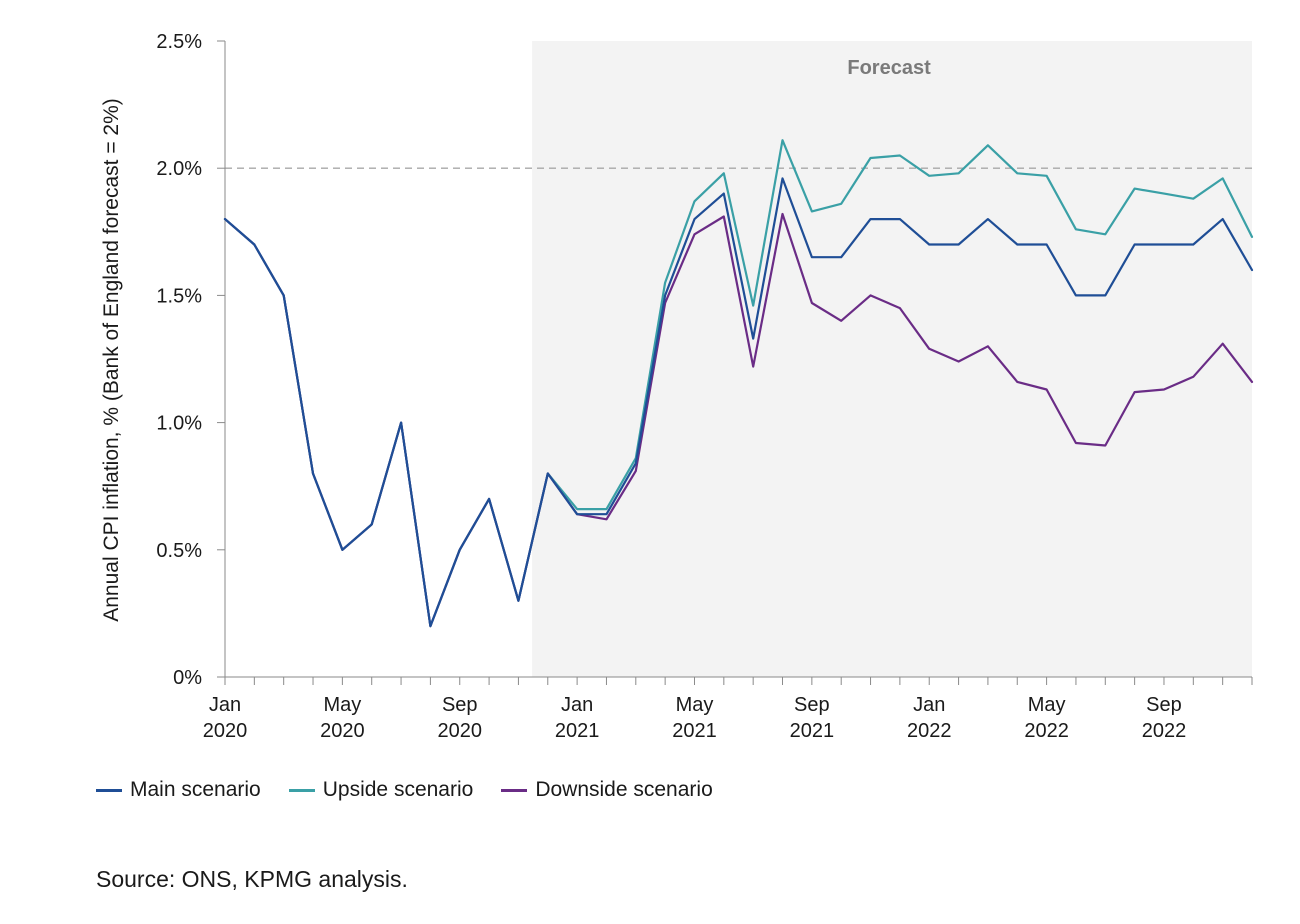 The width and height of the screenshot is (1300, 924). I want to click on y-tick-label: 1.5%, so click(179, 296).